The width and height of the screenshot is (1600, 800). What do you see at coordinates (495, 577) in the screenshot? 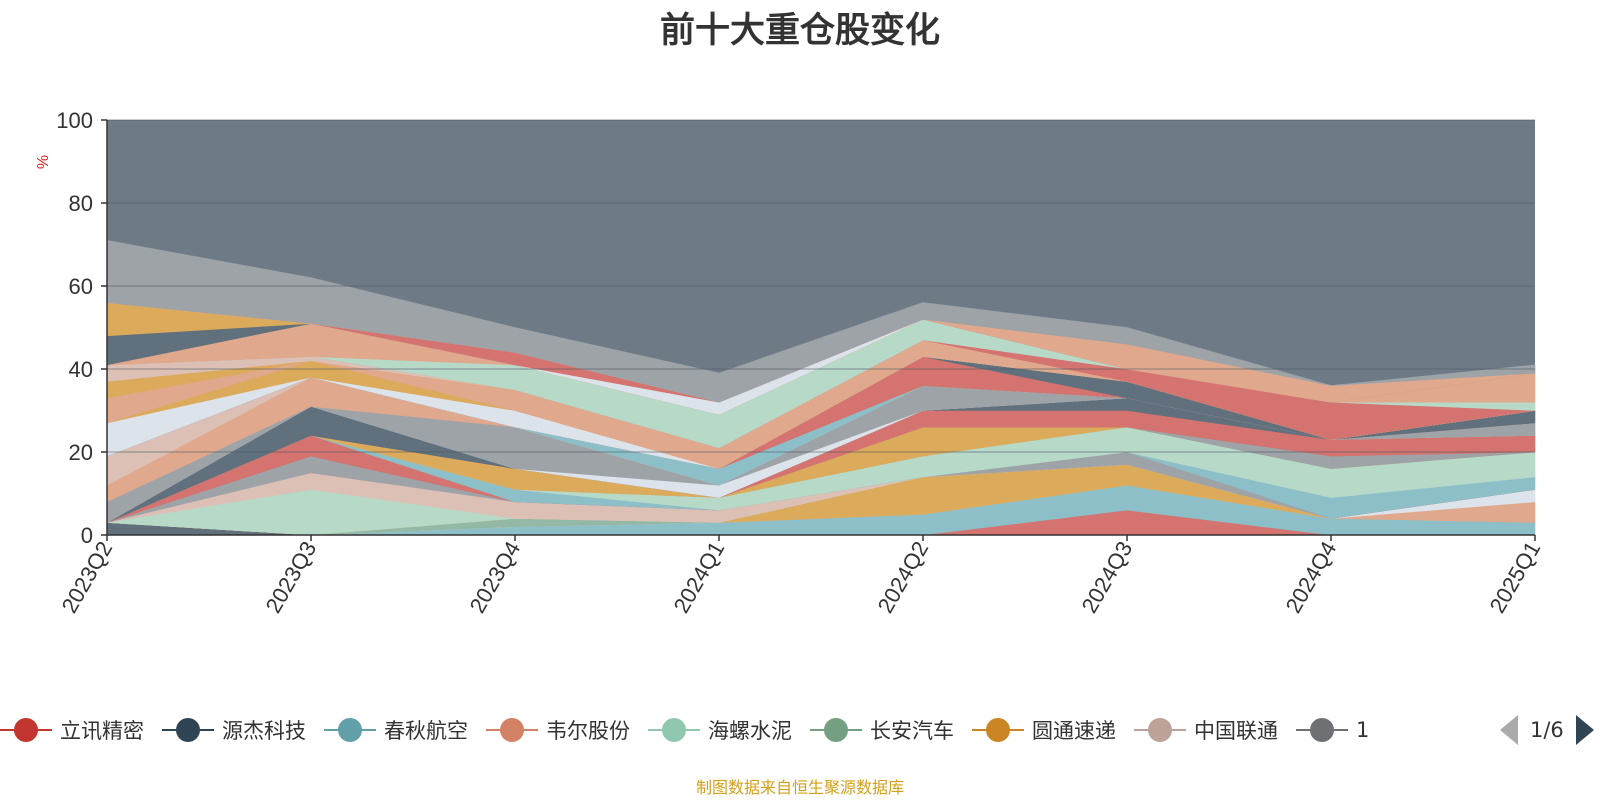
I see `x-tick-label: 2023Q4` at bounding box center [495, 577].